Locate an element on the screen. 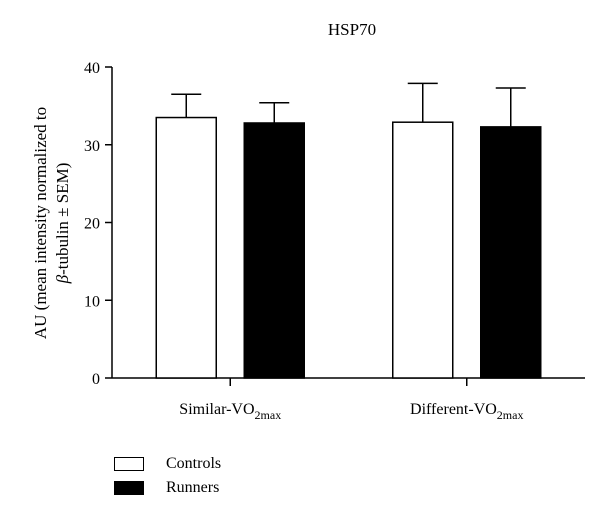 This screenshot has height=520, width=600. svg-text: β-tubulin ± SEM) is located at coordinates (62, 224).